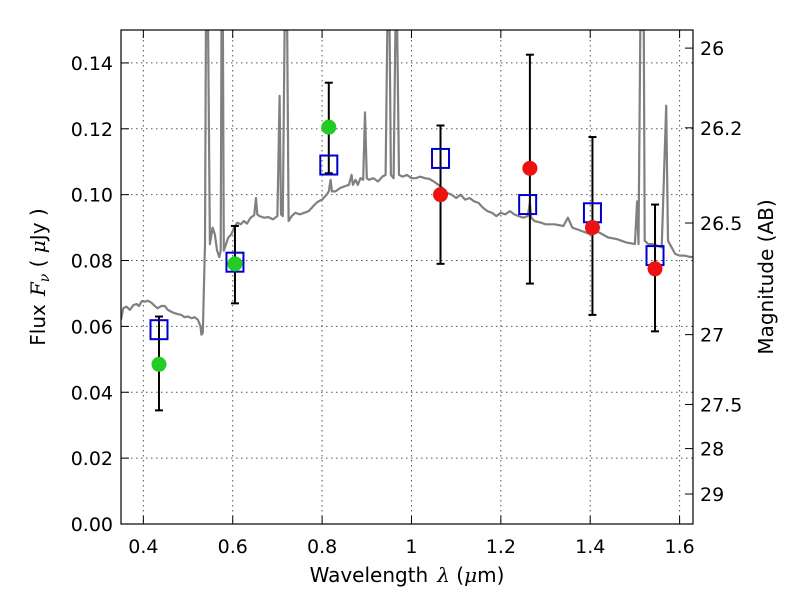 Image resolution: width=800 pixels, height=600 pixels. Describe the element at coordinates (92, 262) in the screenshot. I see `y-tick-label: 0.08` at that location.